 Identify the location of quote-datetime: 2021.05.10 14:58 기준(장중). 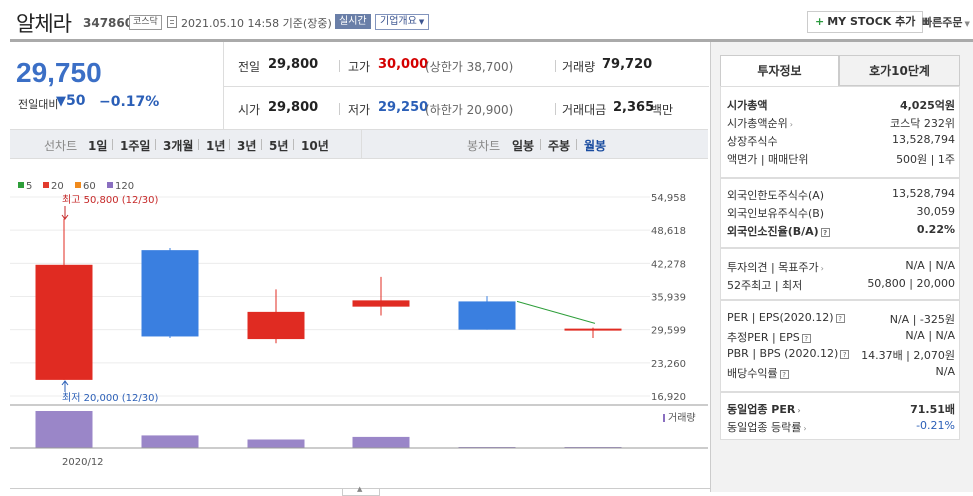
(256, 23).